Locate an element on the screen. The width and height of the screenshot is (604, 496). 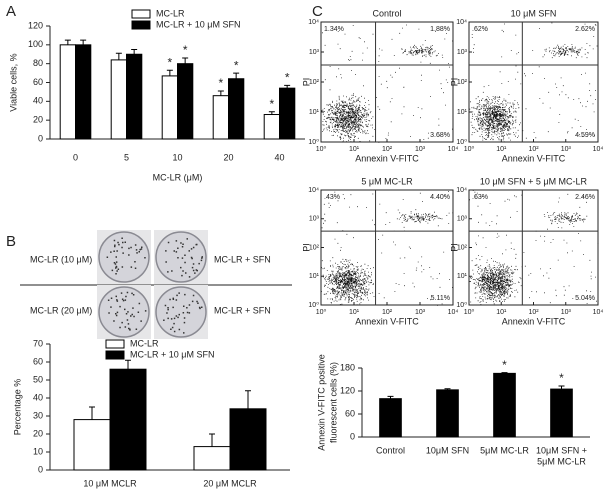
y-tick-label: 70 is located at coordinates (38, 343).